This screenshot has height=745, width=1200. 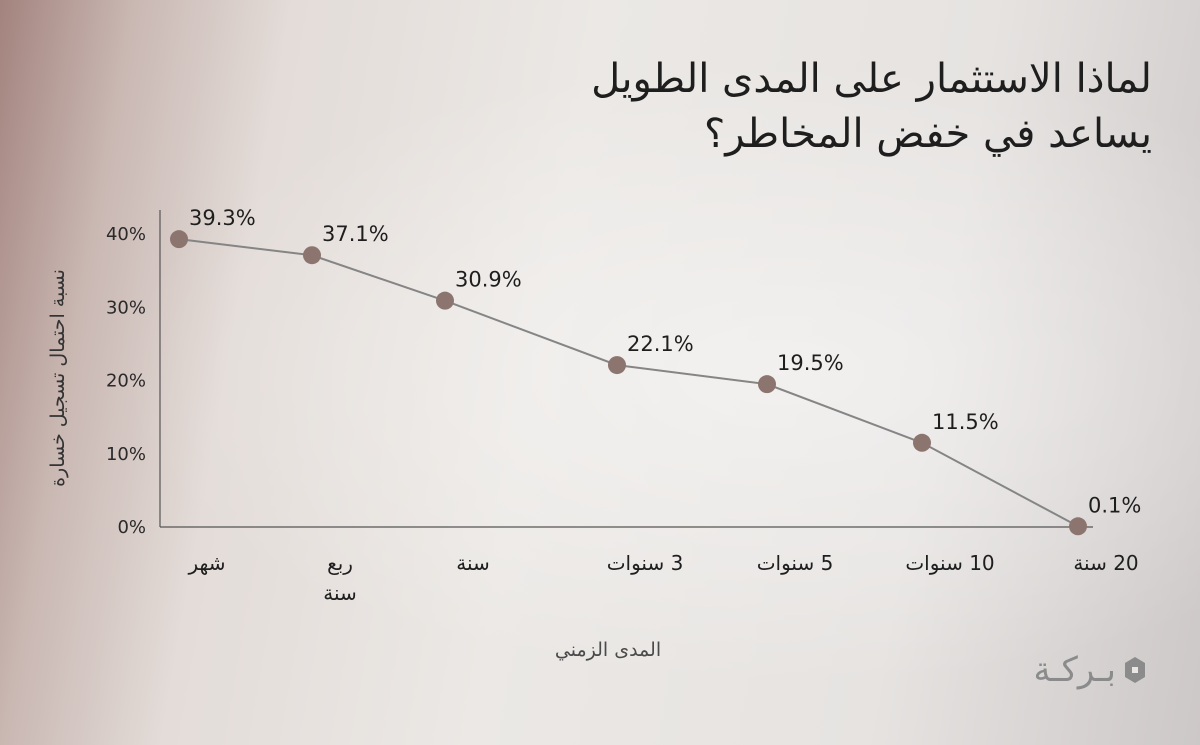 What do you see at coordinates (126, 234) in the screenshot?
I see `y-tick-label: 40%` at bounding box center [126, 234].